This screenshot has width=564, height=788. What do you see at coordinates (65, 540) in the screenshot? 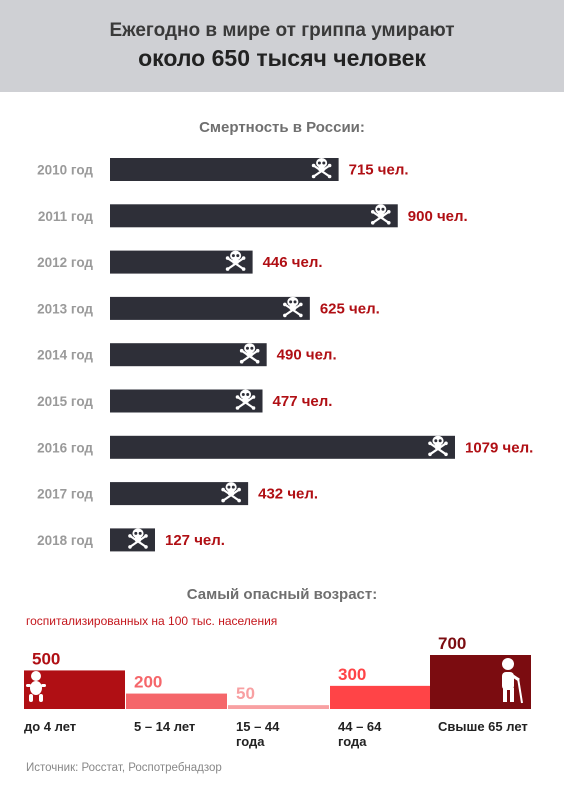
I see `year-label: 2018 год` at bounding box center [65, 540].